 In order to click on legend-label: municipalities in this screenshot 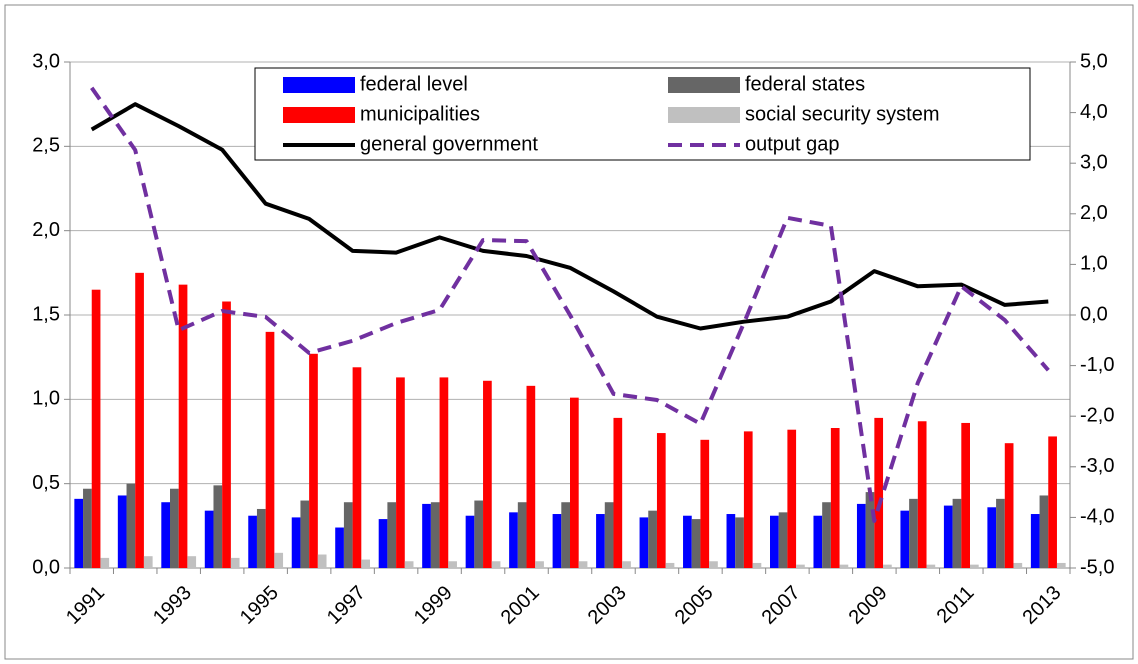, I will do `click(420, 114)`.